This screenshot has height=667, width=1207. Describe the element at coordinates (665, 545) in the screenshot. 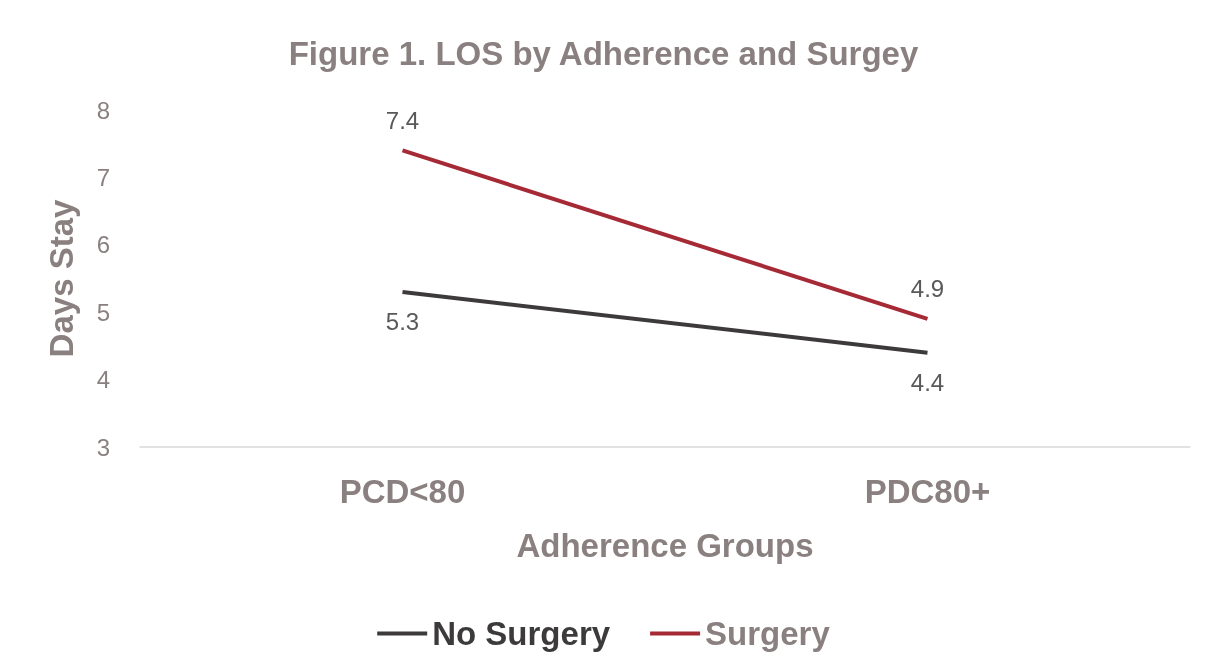

I see `x-axis-title: Adherence Groups` at that location.